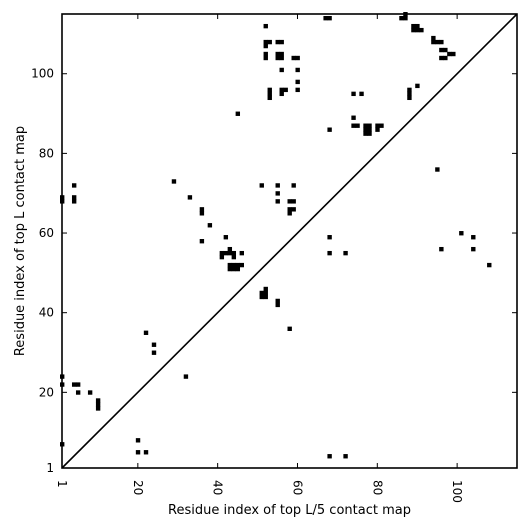 The height and width of the screenshot is (531, 531). I want to click on y-tick-label: 80, so click(46, 153).